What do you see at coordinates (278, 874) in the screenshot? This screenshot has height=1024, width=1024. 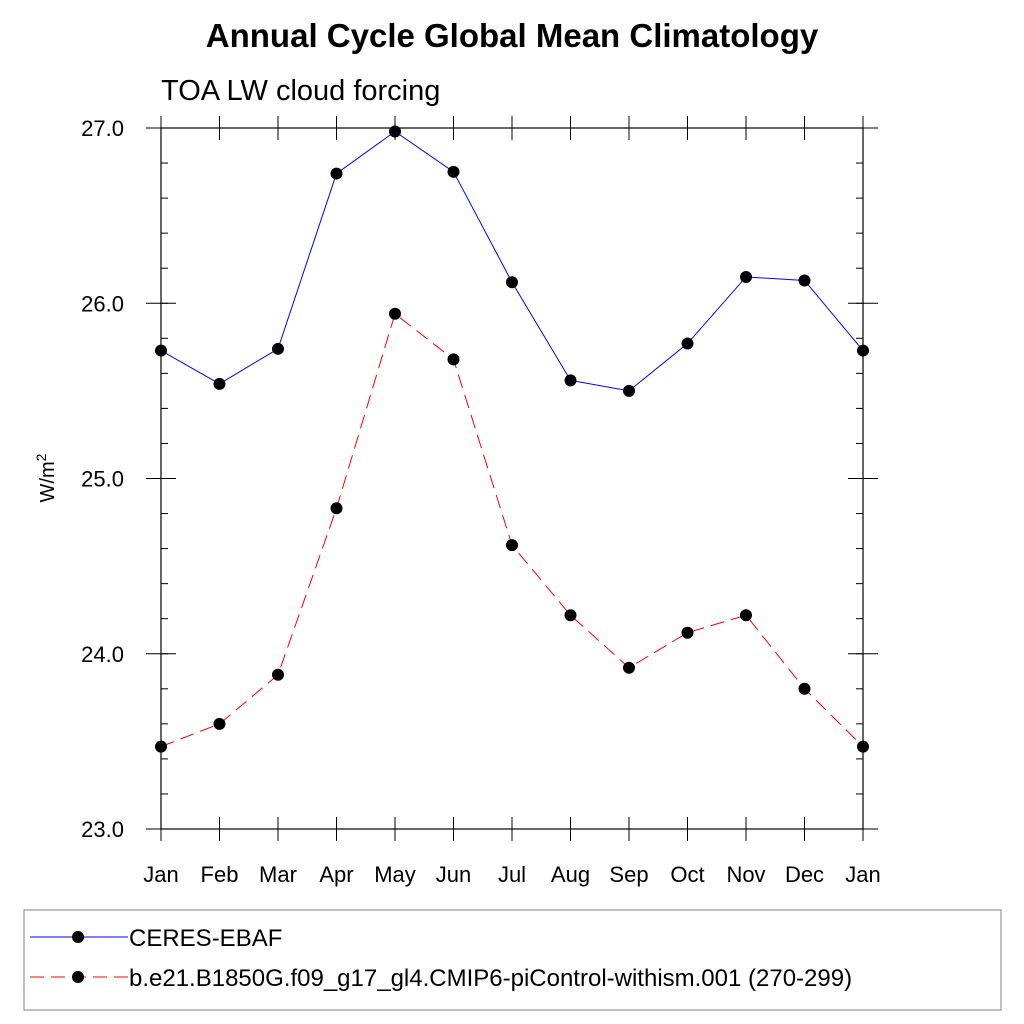 I see `x-tick-label: Mar` at bounding box center [278, 874].